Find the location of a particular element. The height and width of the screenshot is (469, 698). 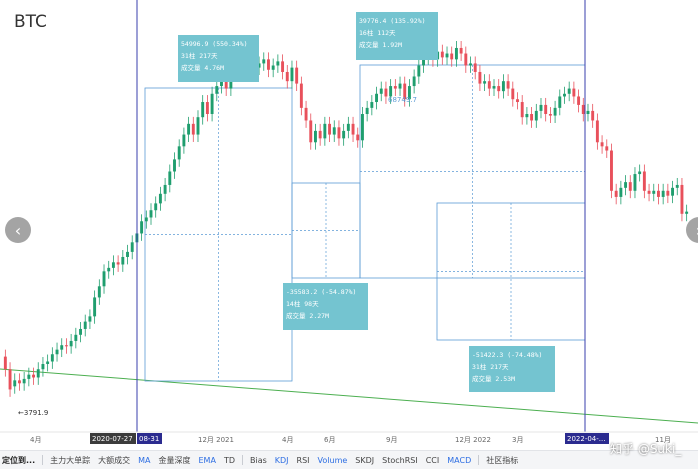

annotation-text: 54996.9 (550.34%) is located at coordinates (214, 44).